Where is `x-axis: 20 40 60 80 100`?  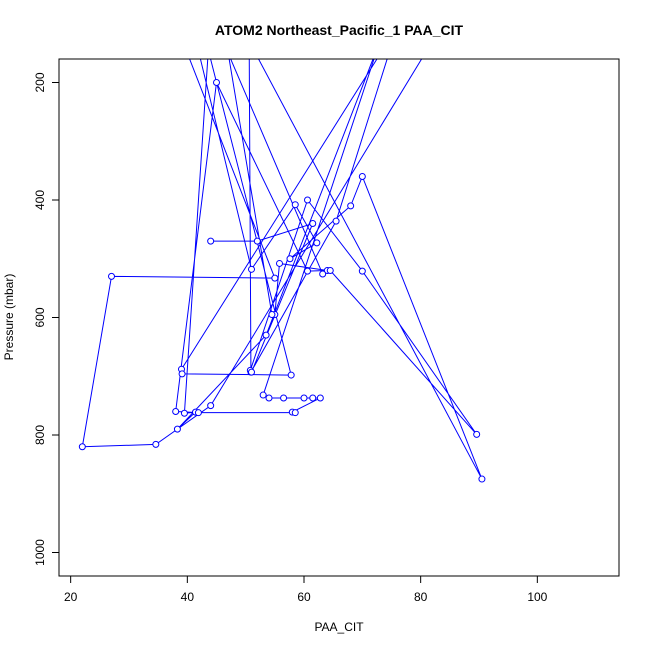
x-axis: 20 40 60 80 100 is located at coordinates (306, 590).